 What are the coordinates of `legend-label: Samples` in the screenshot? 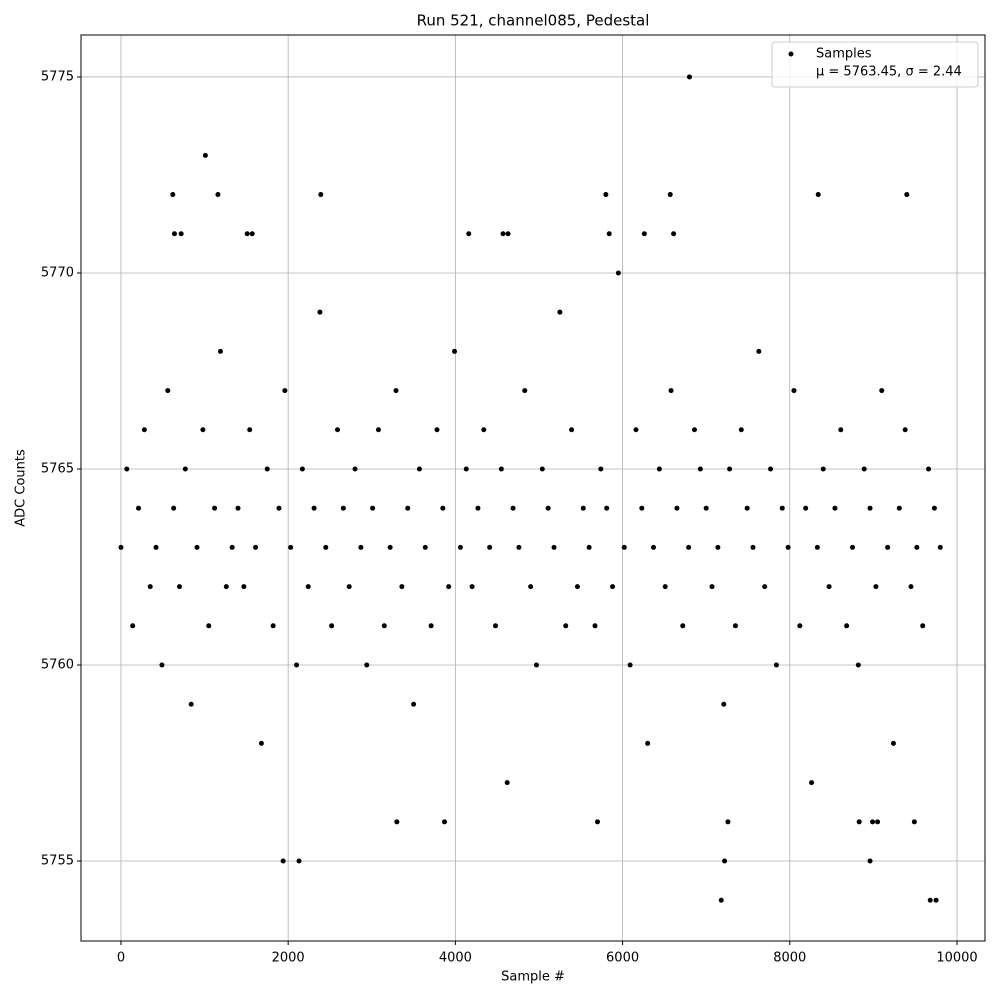 It's located at (844, 54).